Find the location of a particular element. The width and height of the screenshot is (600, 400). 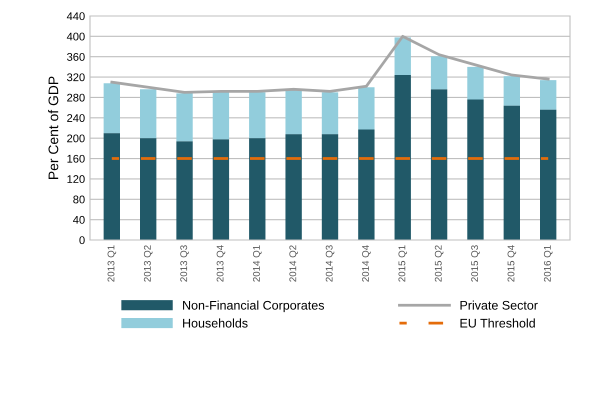

y-tick-label: 120 is located at coordinates (76, 179).